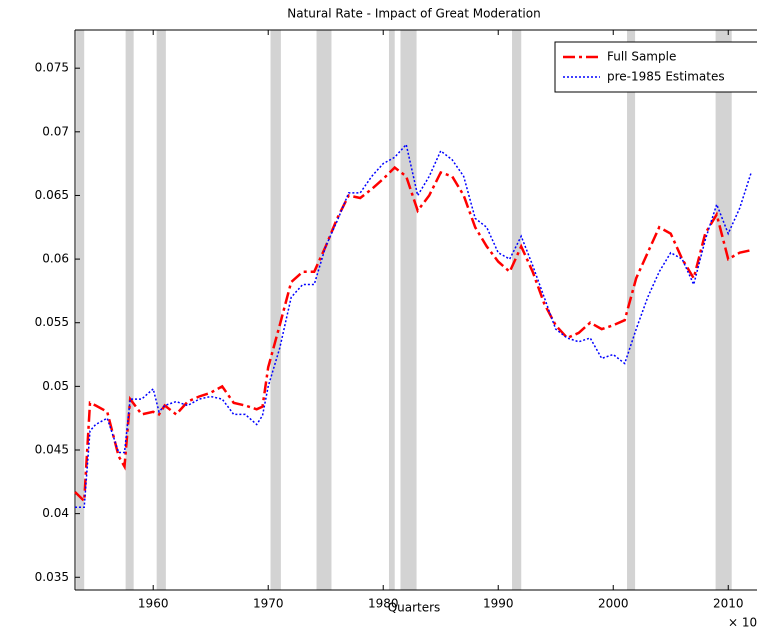  Describe the element at coordinates (52, 195) in the screenshot. I see `y-tick-label: 0.065` at that location.